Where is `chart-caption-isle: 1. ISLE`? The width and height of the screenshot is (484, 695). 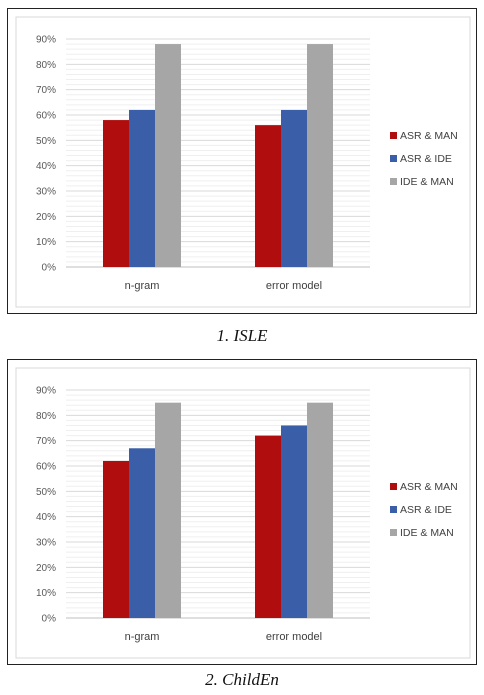
chart-caption-isle: 1. ISLE is located at coordinates (242, 335).